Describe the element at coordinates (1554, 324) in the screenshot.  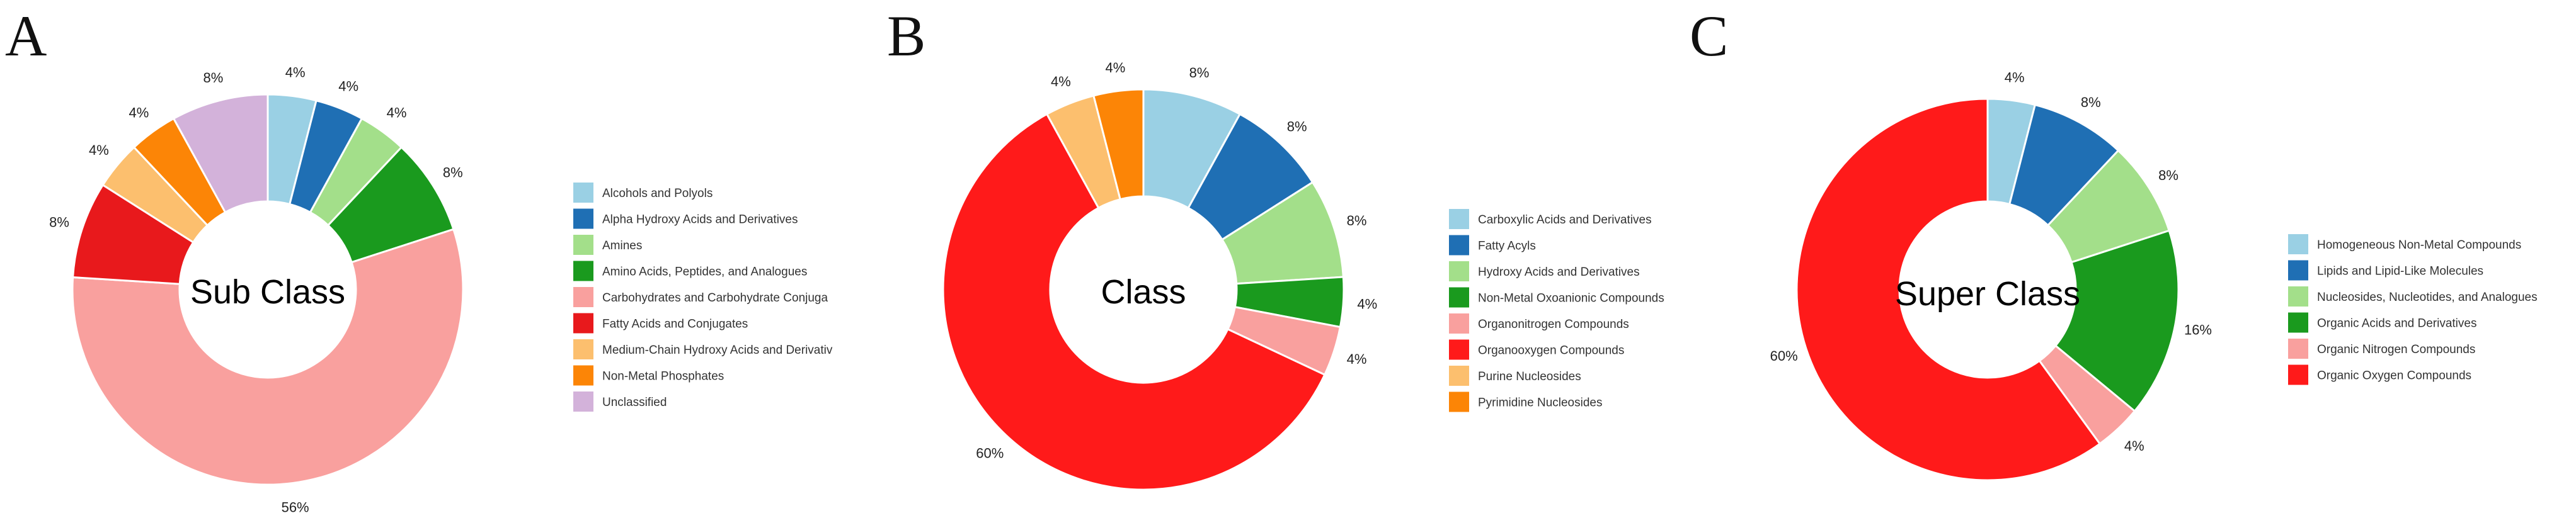
I see `legend-label: Organonitrogen Compounds` at that location.